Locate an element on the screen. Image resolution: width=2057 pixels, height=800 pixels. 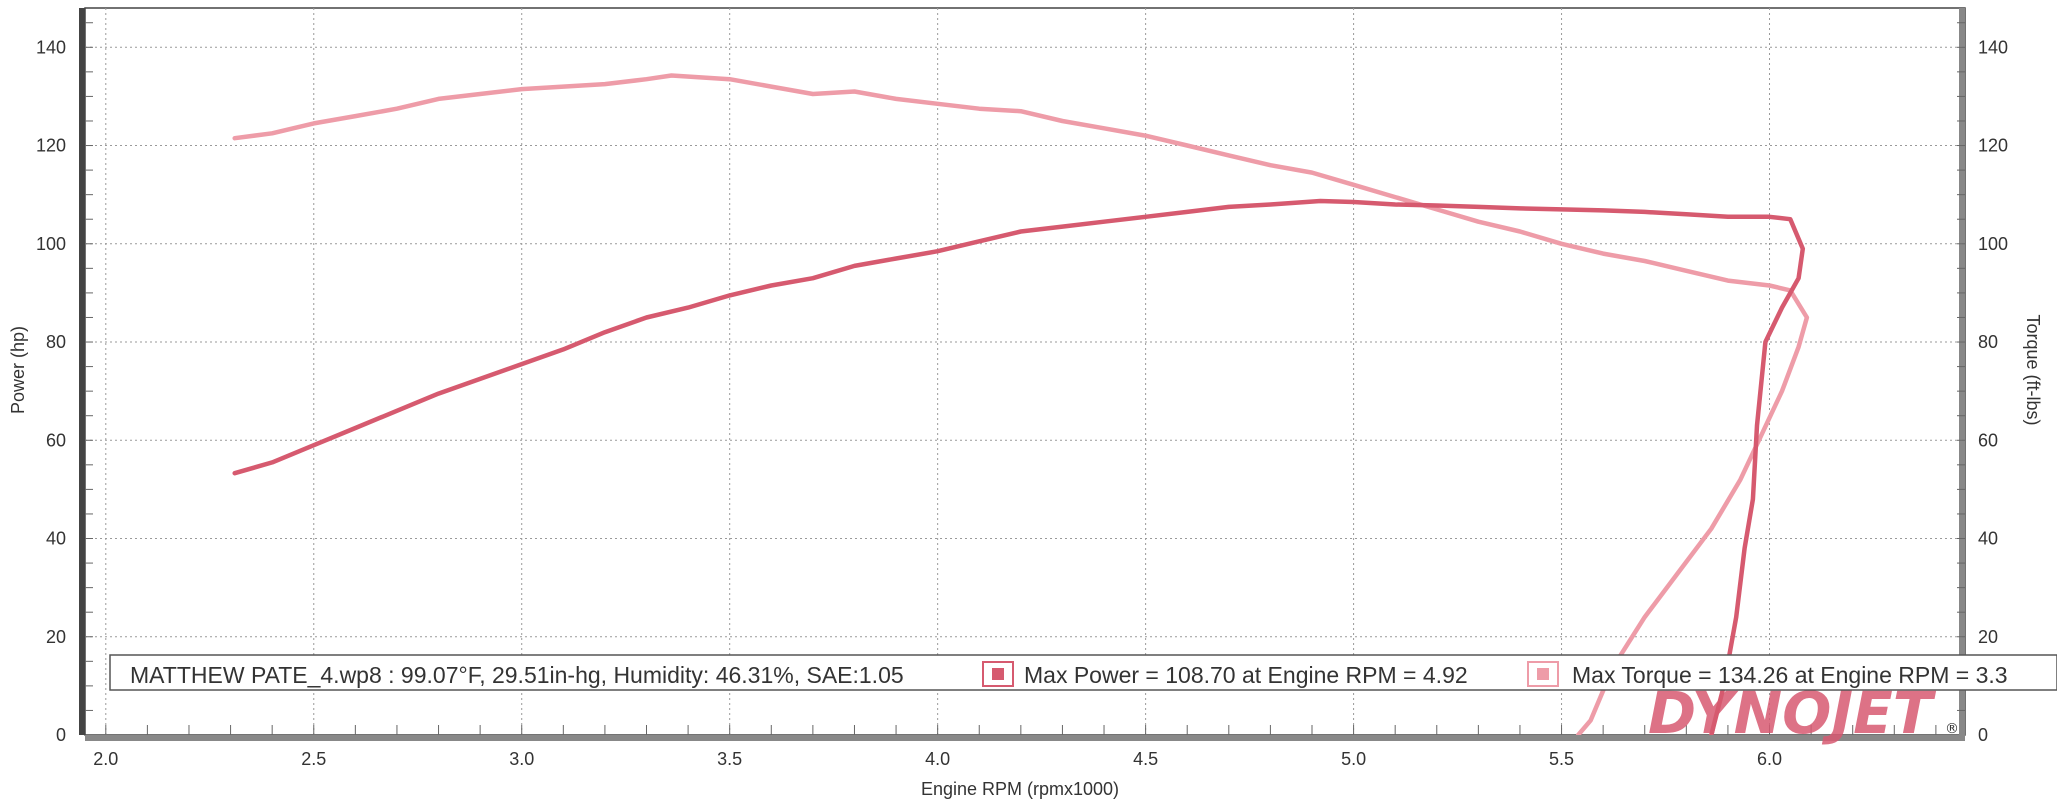
left-axis-strip is located at coordinates (82, 371).